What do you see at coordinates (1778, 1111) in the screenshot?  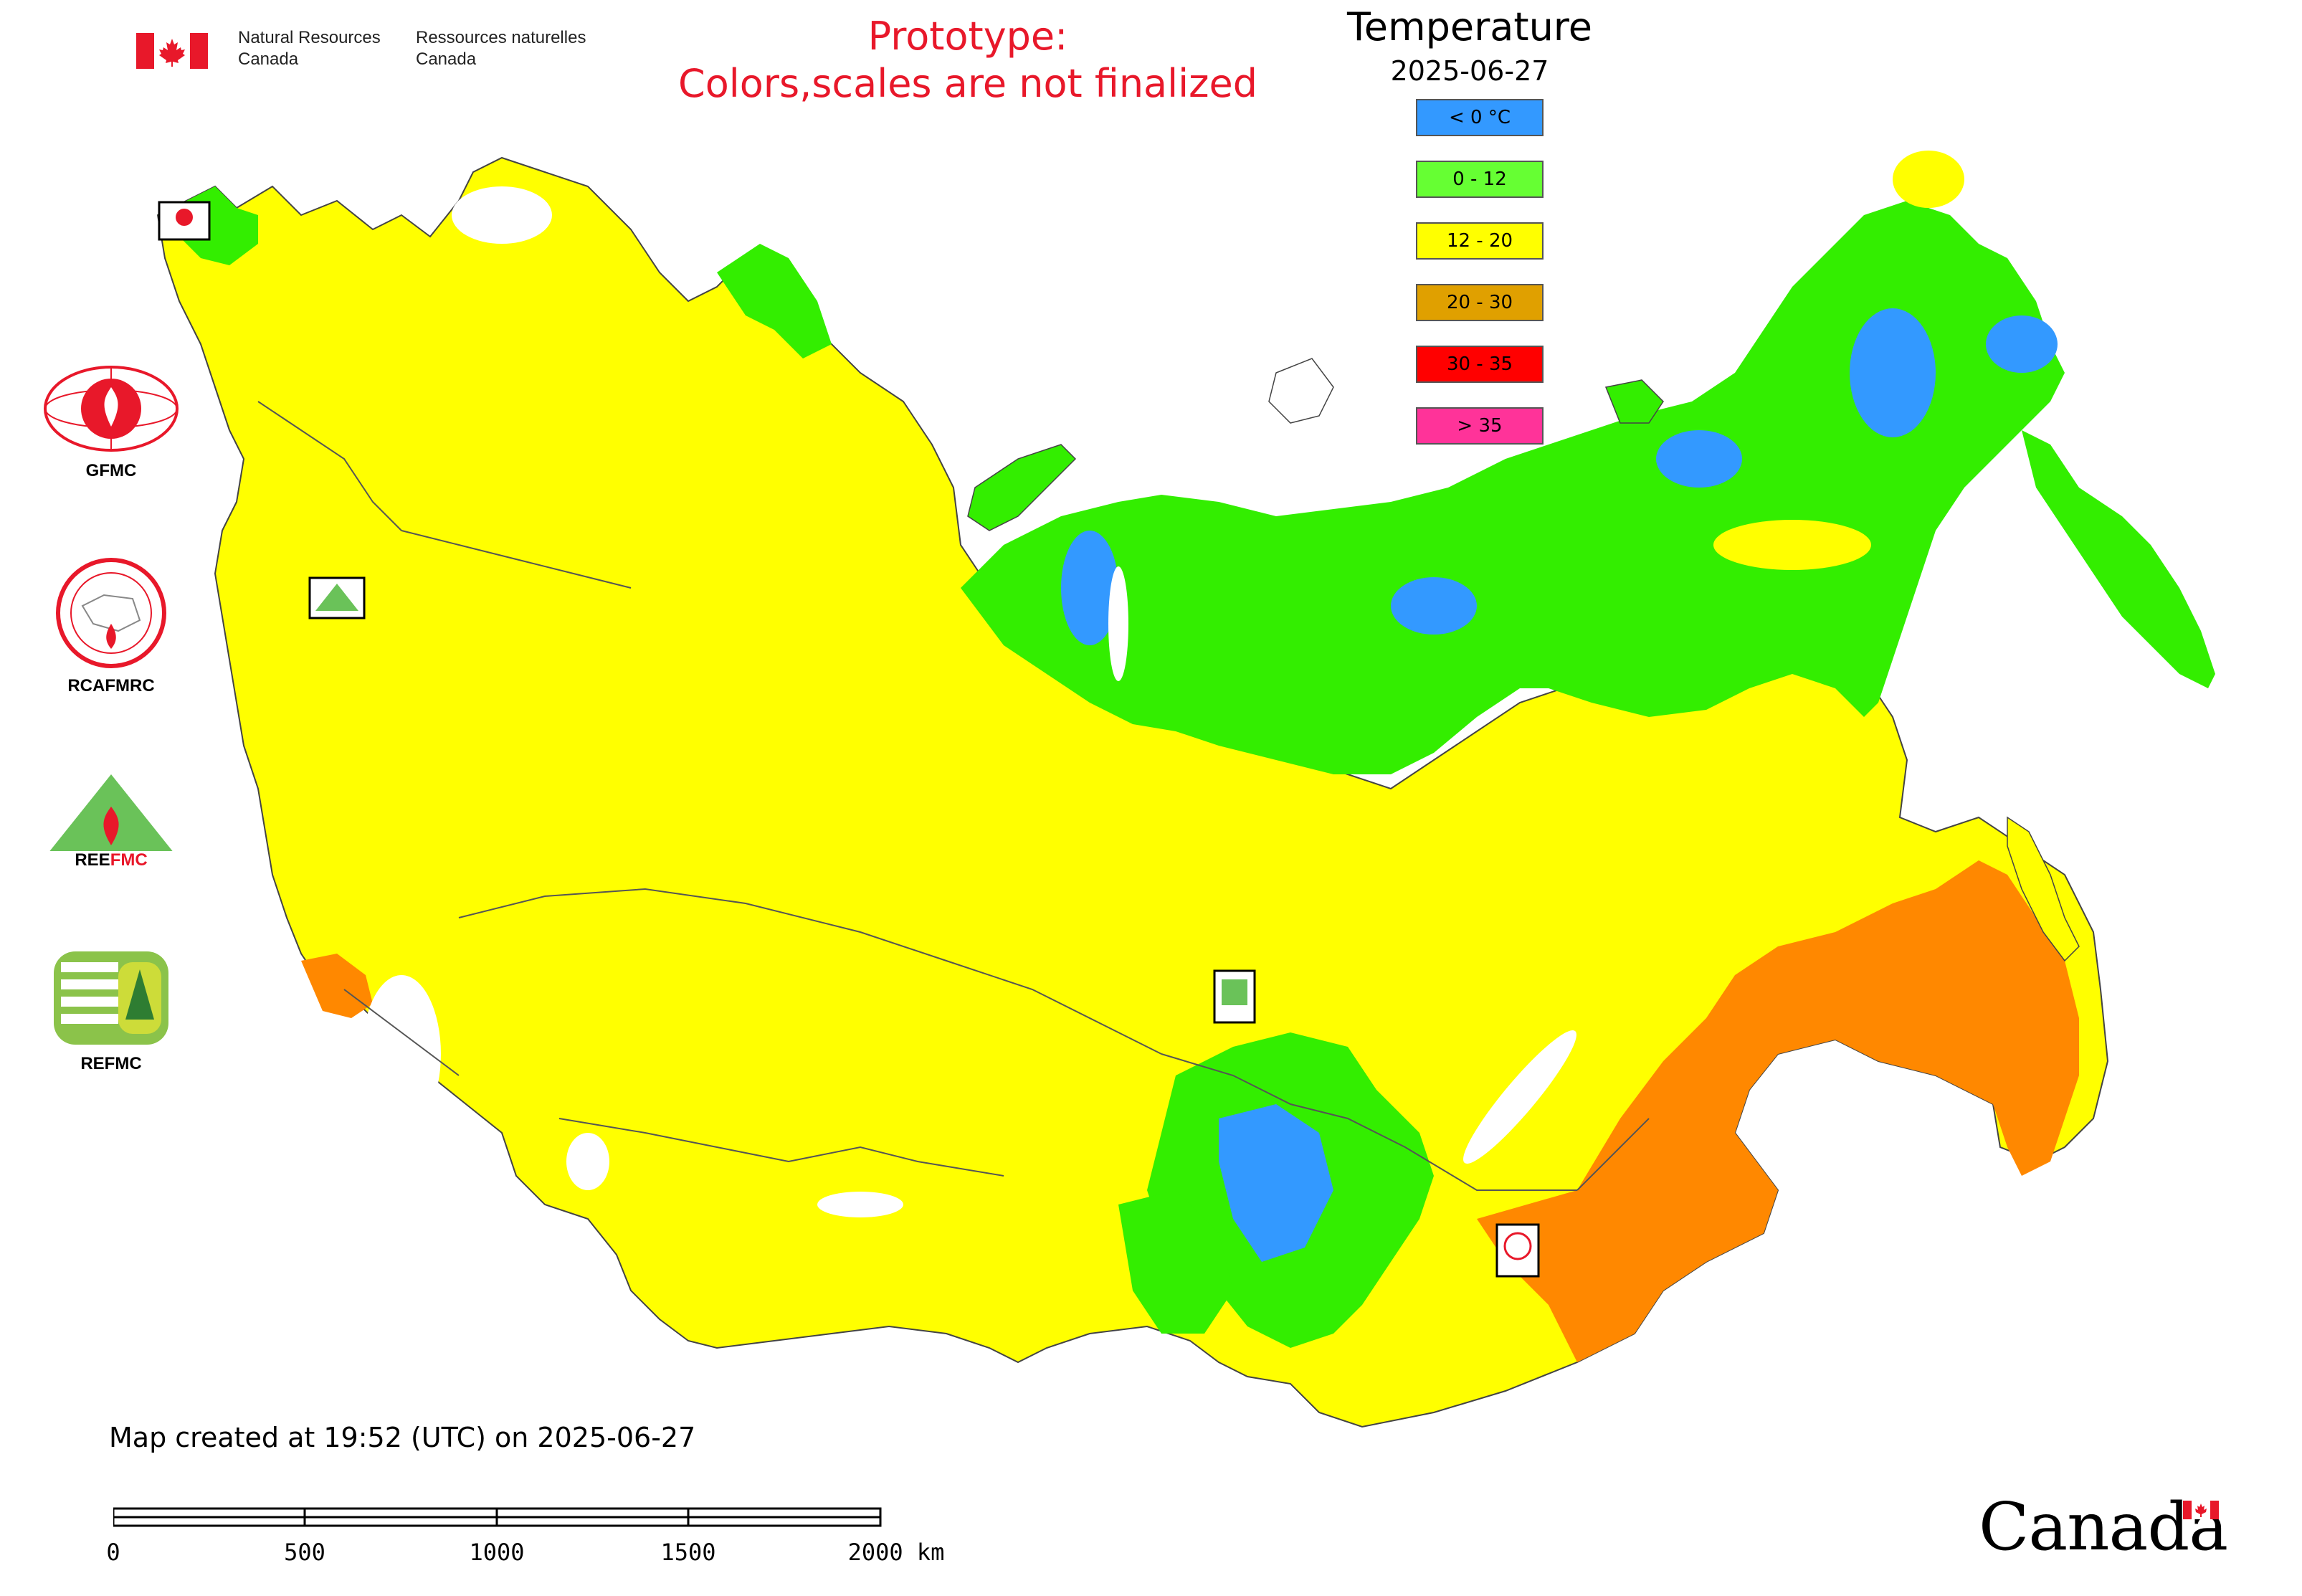 I see `region-hot-southeast` at bounding box center [1778, 1111].